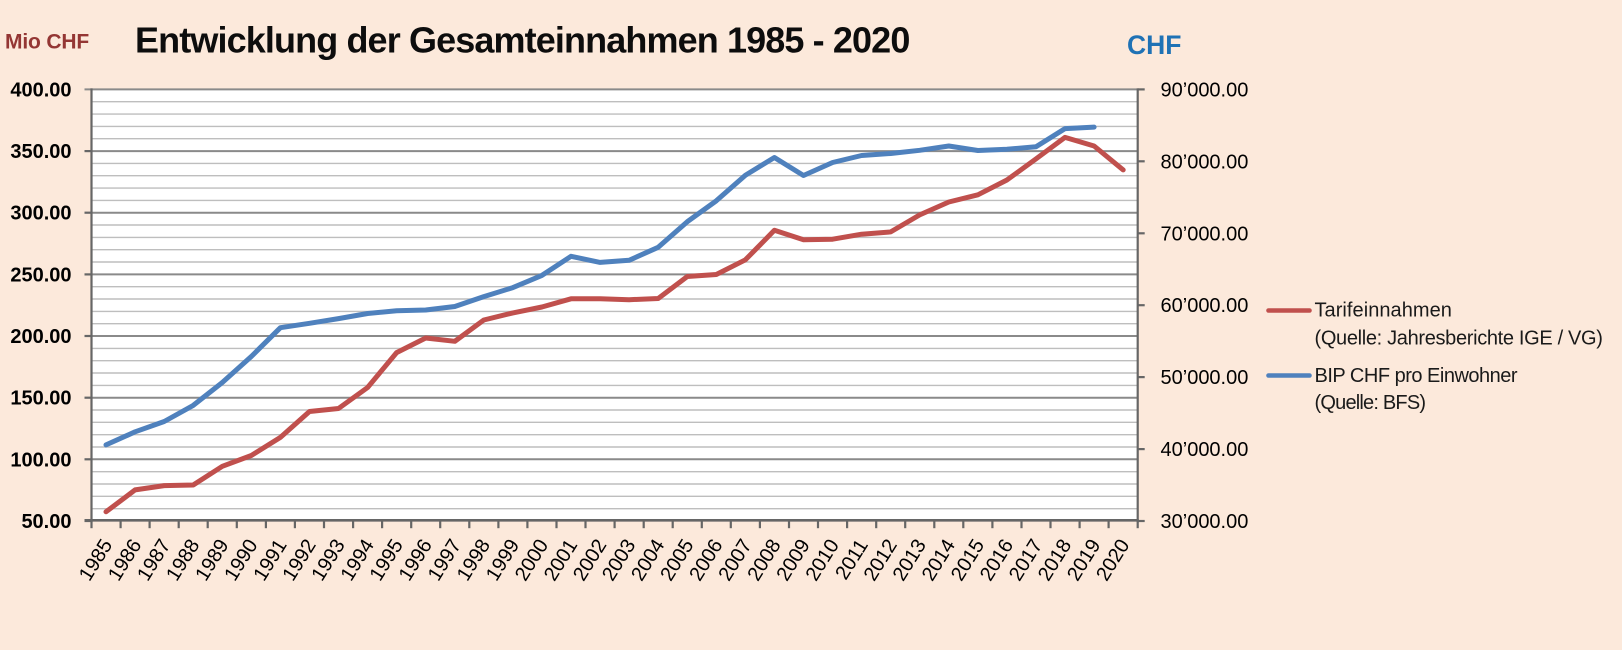  Describe the element at coordinates (1416, 376) in the screenshot. I see `svg-text: BIP CHF pro Einwohner` at that location.